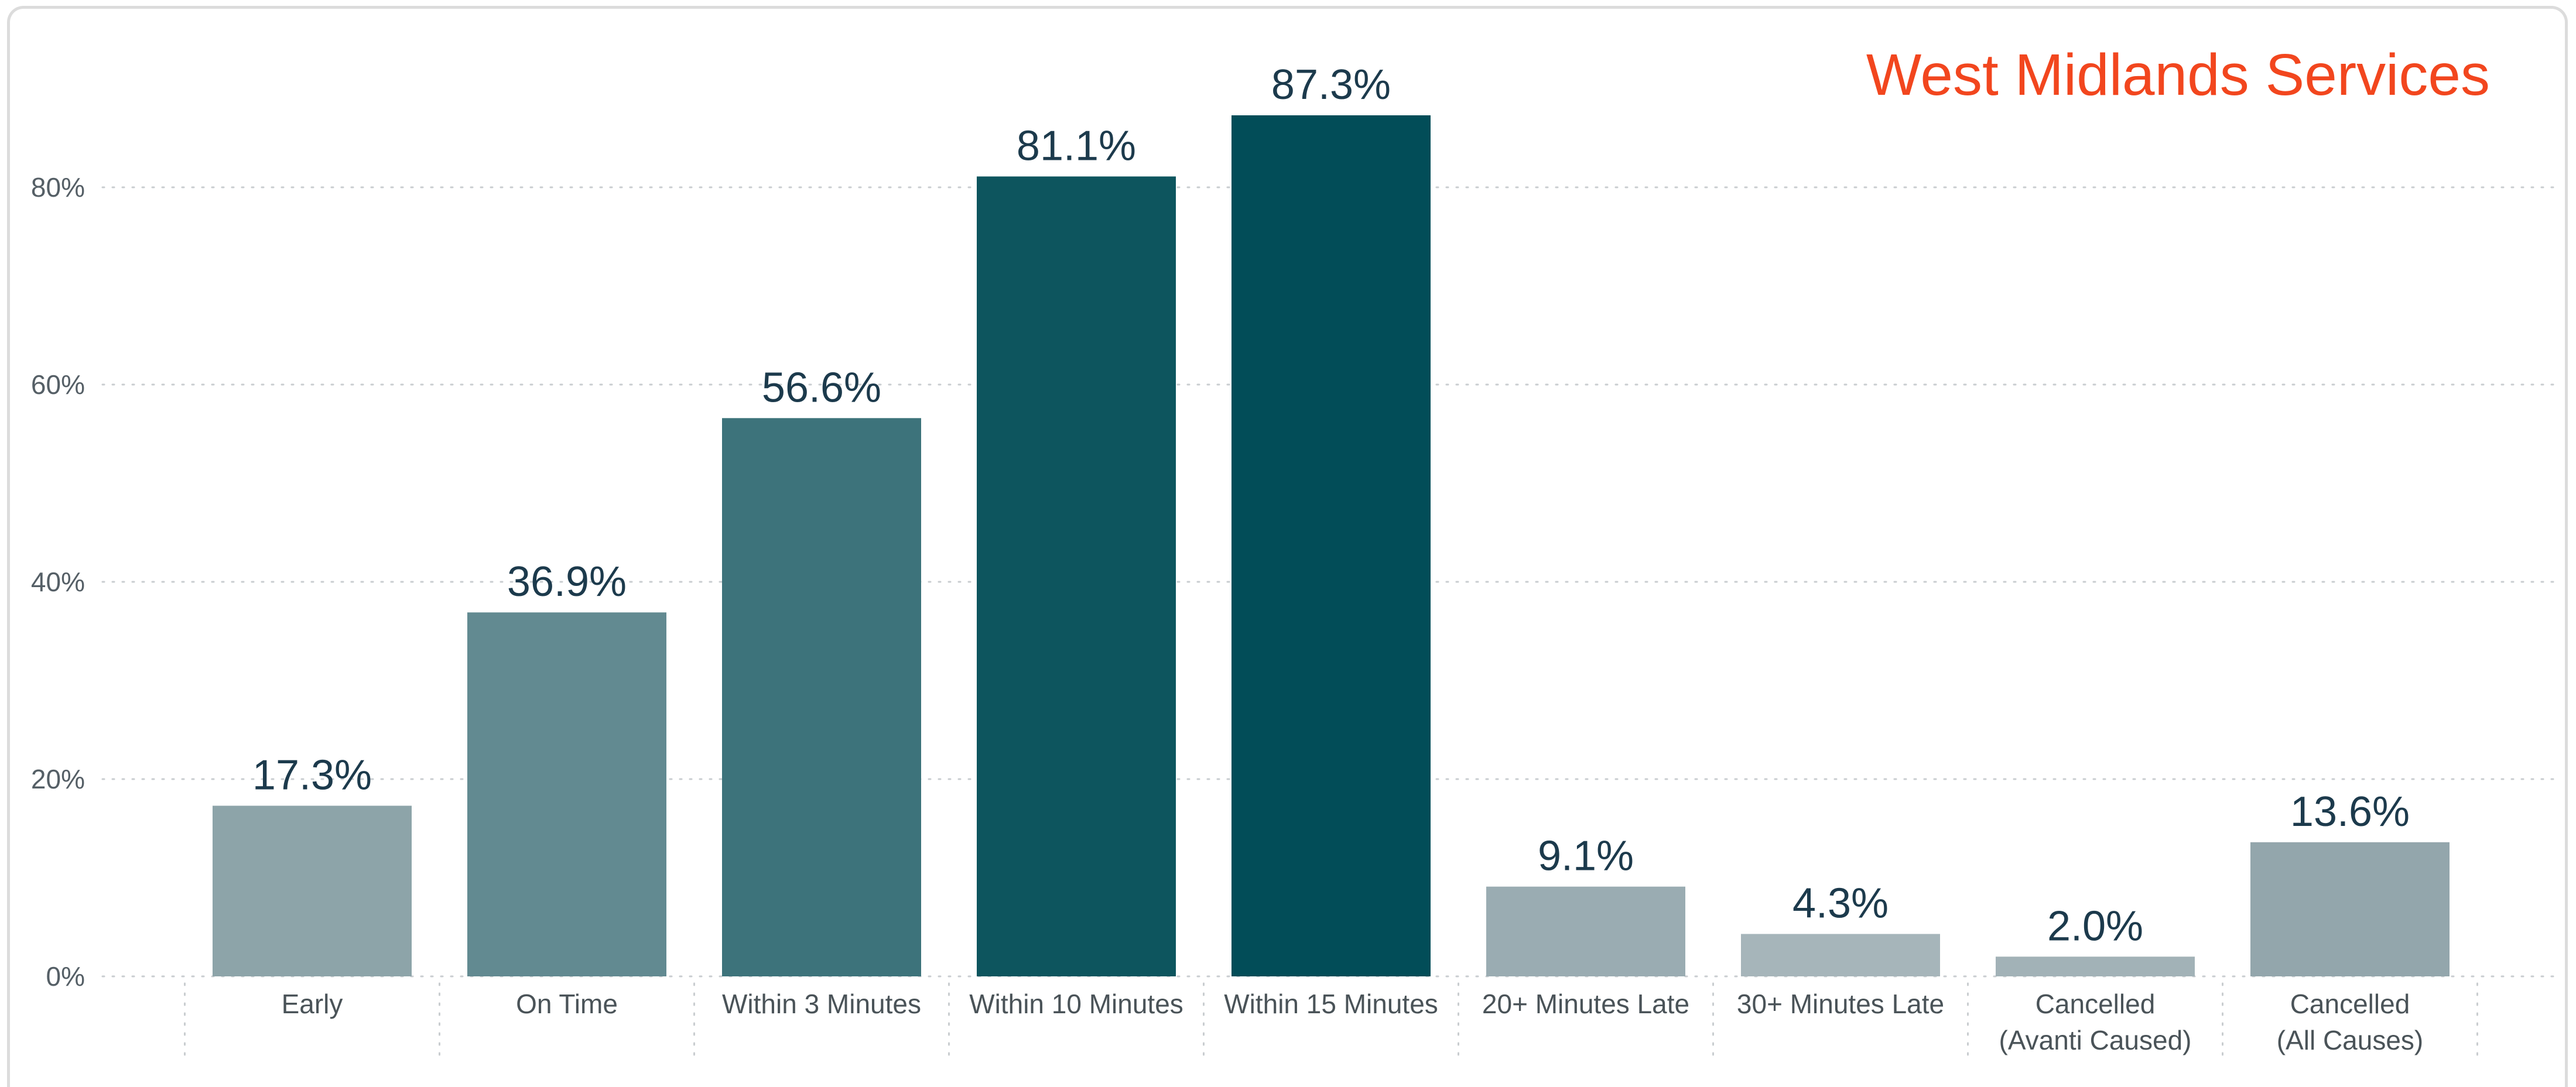  What do you see at coordinates (821, 1004) in the screenshot?
I see `category-label: Within 3 Minutes` at bounding box center [821, 1004].